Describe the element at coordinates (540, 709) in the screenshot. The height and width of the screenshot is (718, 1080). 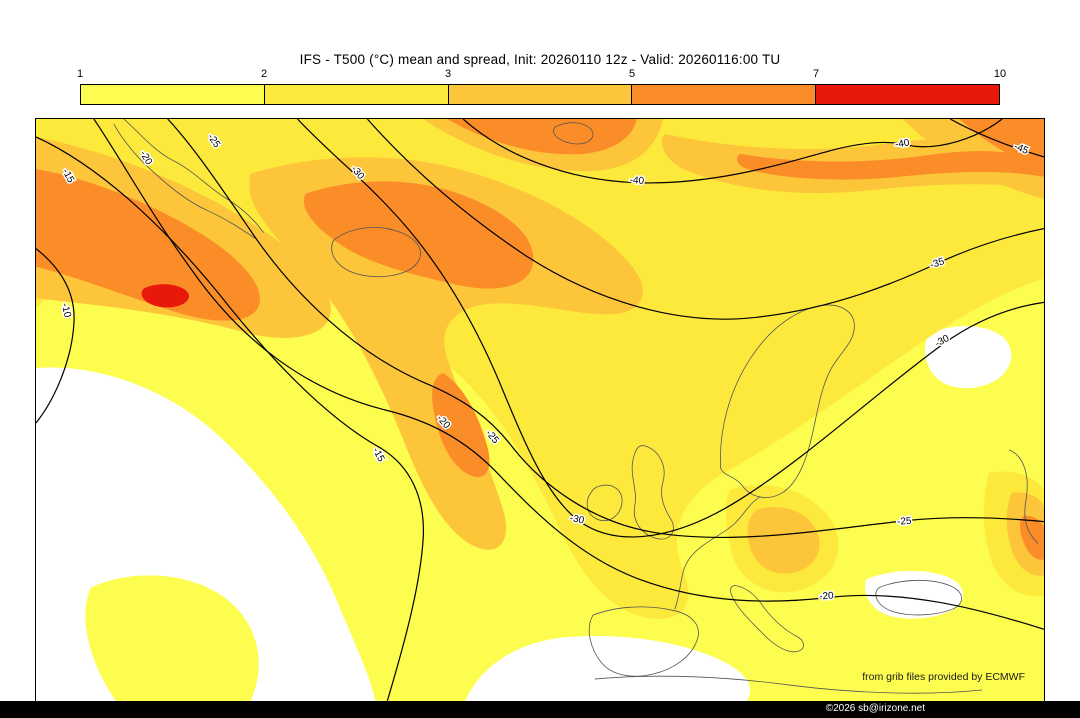
I see `footer-bar: ©2026 sb@irizone.net` at that location.